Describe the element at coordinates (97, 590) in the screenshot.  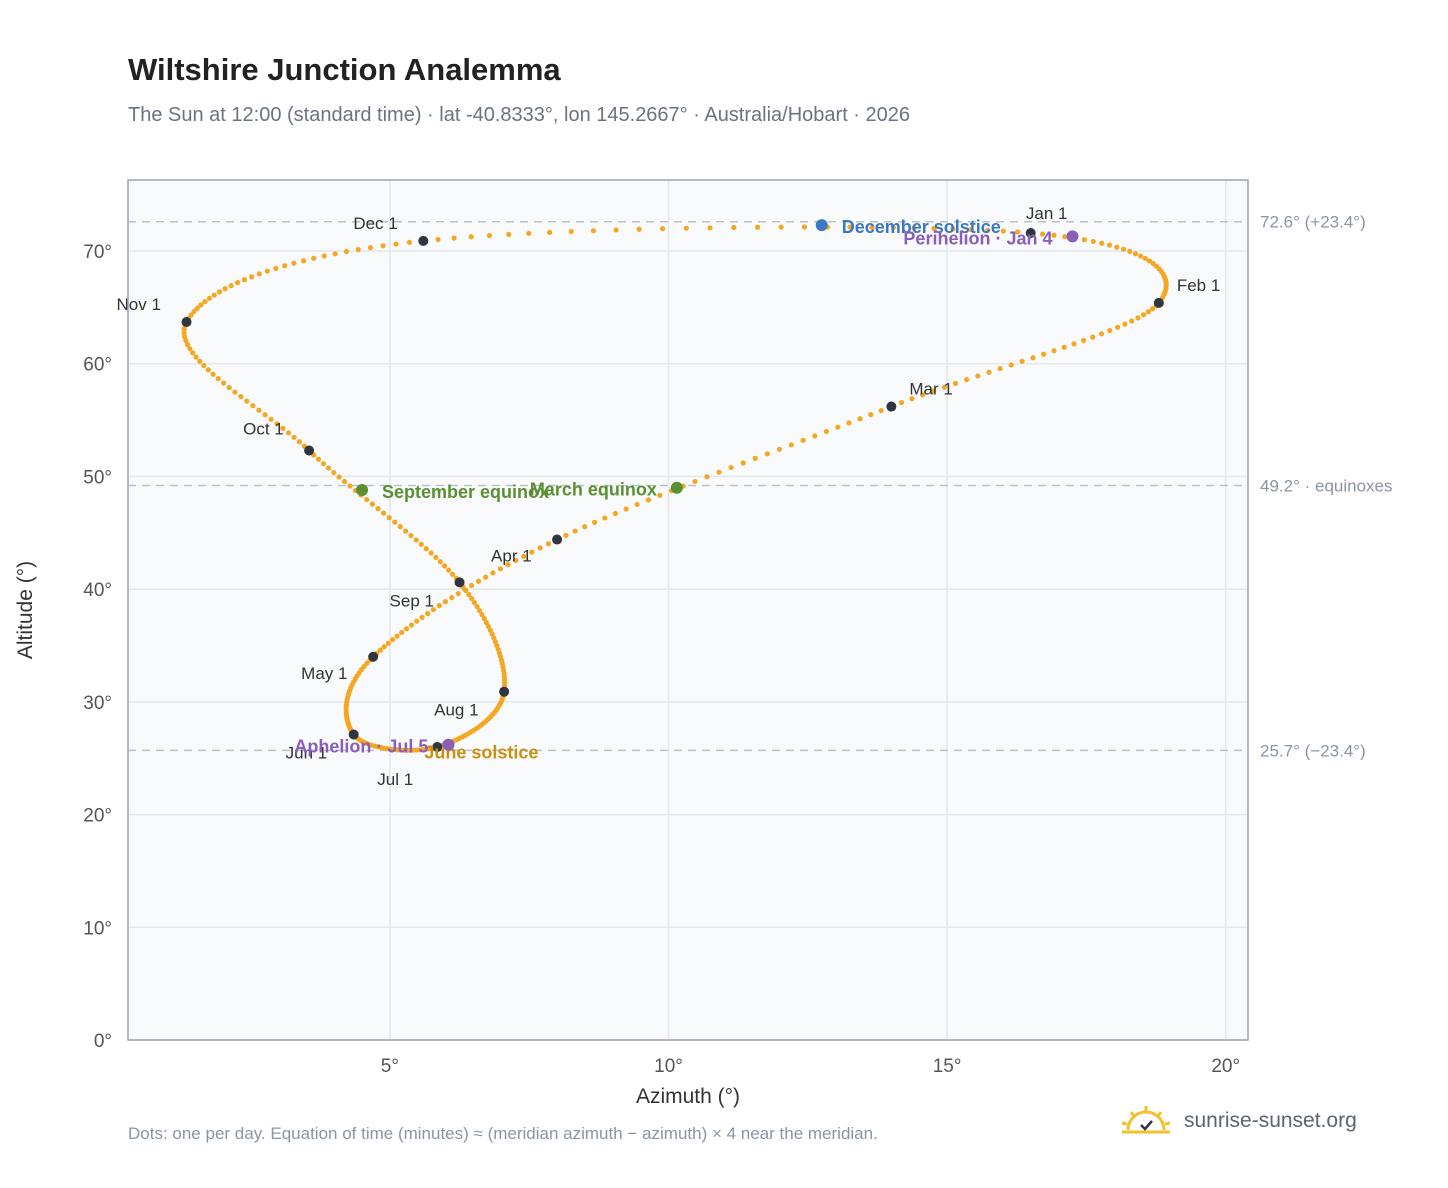
I see `y-tick-label: 40°` at that location.